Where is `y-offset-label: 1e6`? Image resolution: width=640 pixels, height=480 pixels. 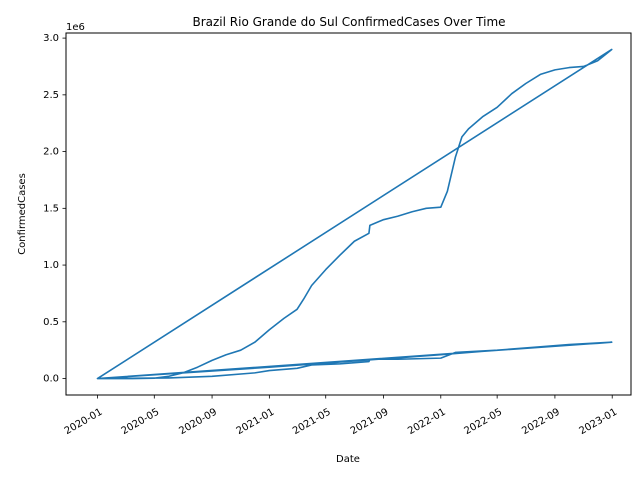
y-offset-label: 1e6 is located at coordinates (75, 27).